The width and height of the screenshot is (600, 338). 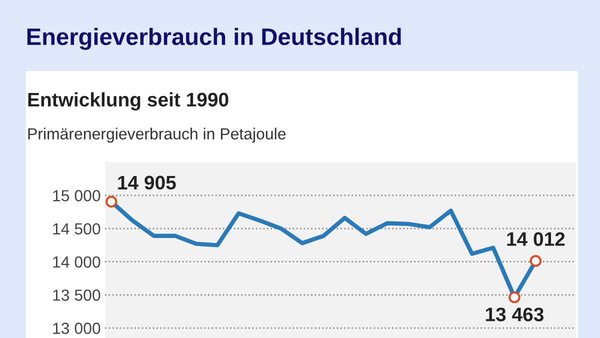 What do you see at coordinates (76, 262) in the screenshot?
I see `y-tick-label: 14 000` at bounding box center [76, 262].